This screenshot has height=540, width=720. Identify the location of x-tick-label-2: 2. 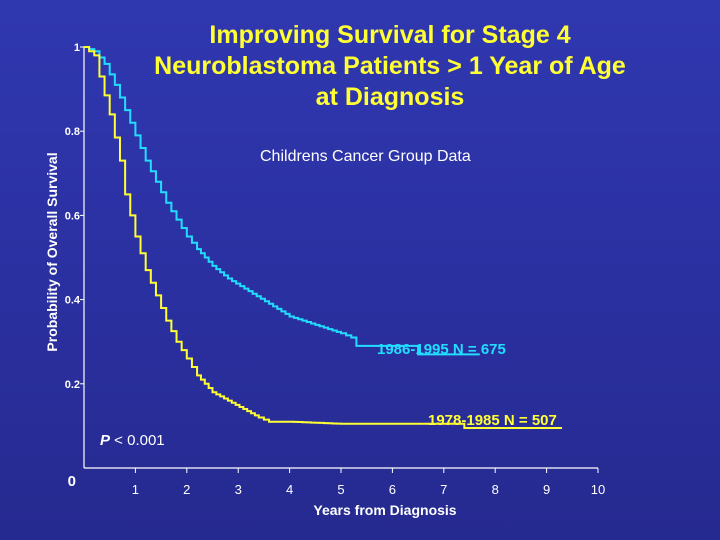
(186, 489).